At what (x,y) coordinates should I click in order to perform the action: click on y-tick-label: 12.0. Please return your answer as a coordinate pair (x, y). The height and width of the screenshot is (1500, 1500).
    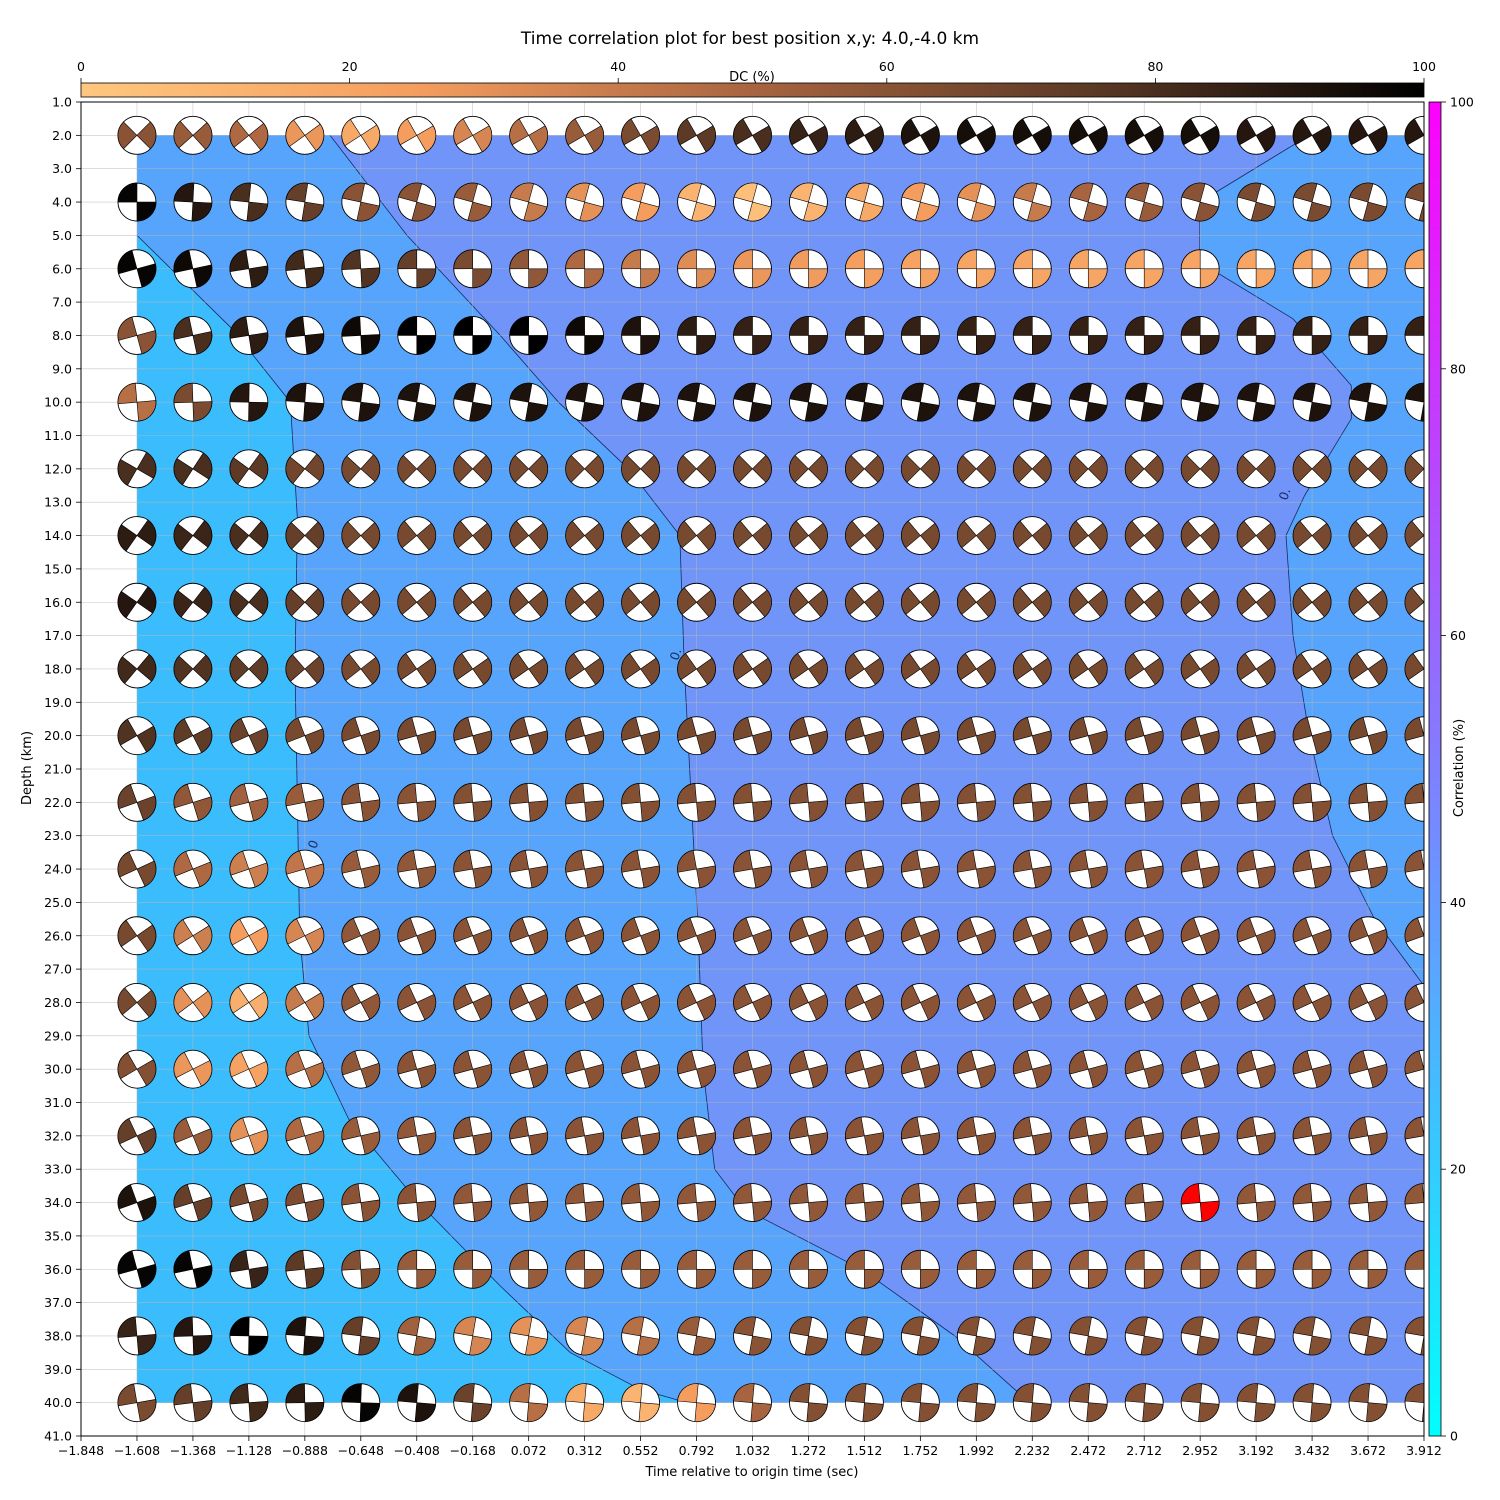
    Looking at the image, I should click on (58, 468).